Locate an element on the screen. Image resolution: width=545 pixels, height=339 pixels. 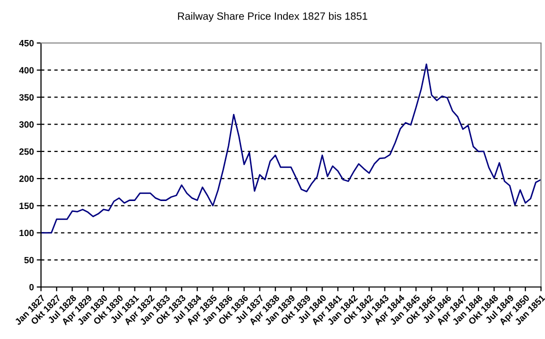
y-tick-label: 250 is located at coordinates (26, 151).